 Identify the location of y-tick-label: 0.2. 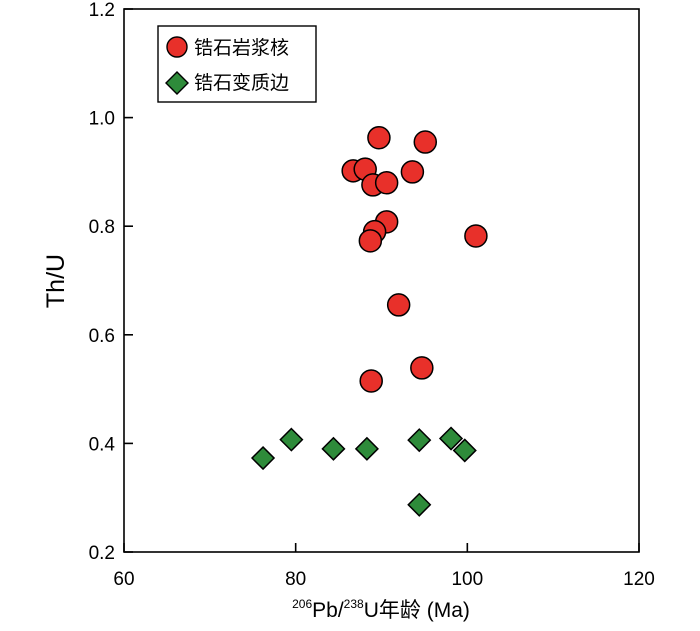
(102, 553).